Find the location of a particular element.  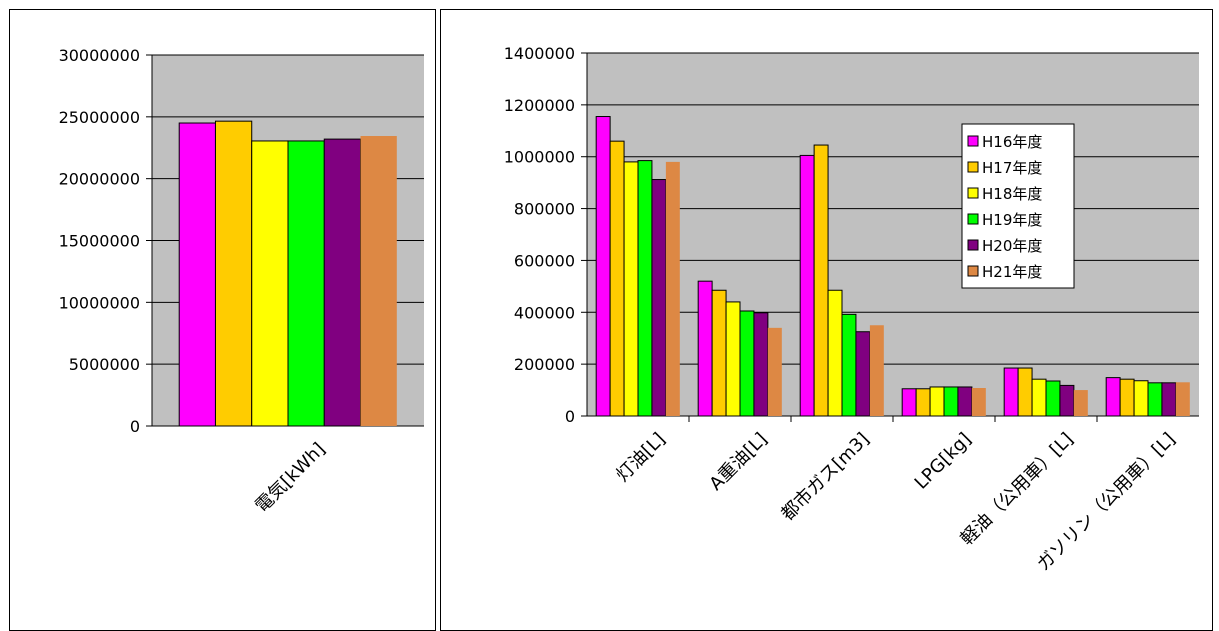

y-tick-label: 5000000 is located at coordinates (104, 364).